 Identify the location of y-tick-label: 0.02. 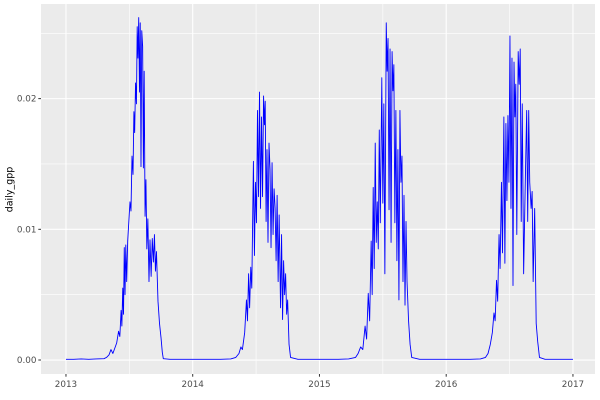
(27, 100).